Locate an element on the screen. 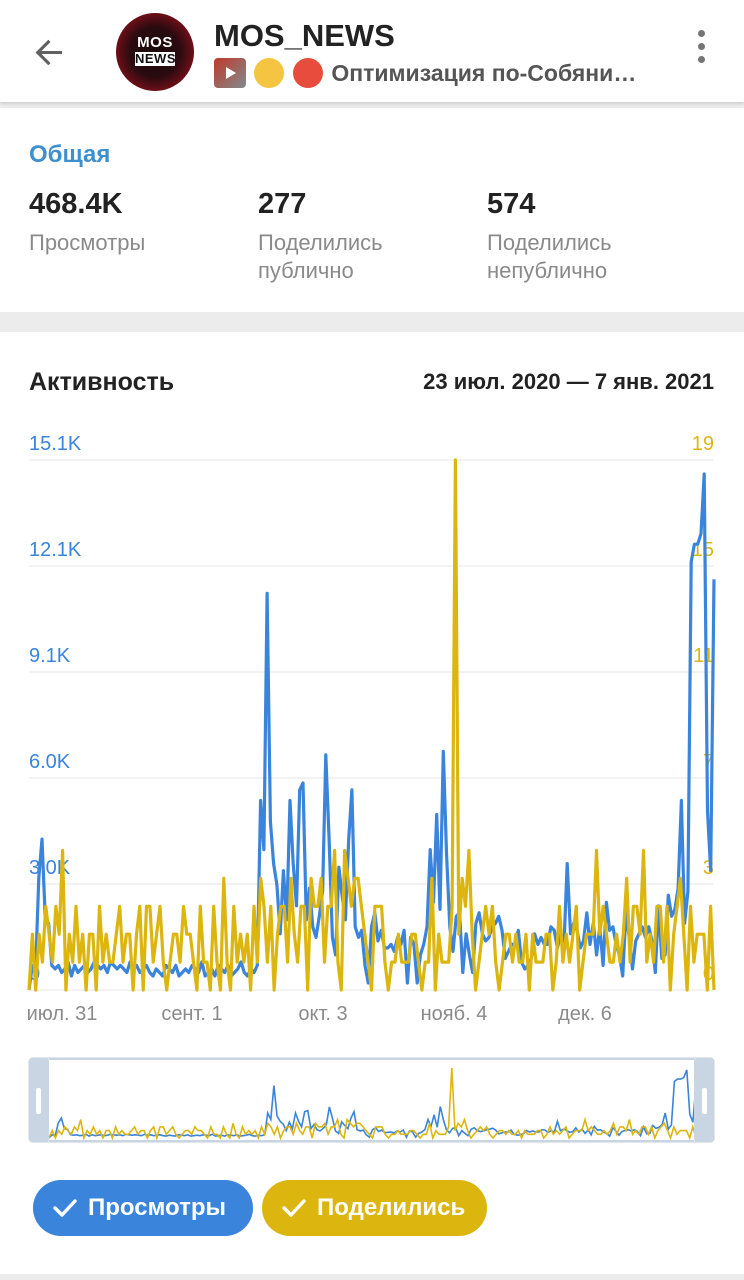 The width and height of the screenshot is (744, 1280). avatar-logo: MOS NEWS is located at coordinates (155, 50).